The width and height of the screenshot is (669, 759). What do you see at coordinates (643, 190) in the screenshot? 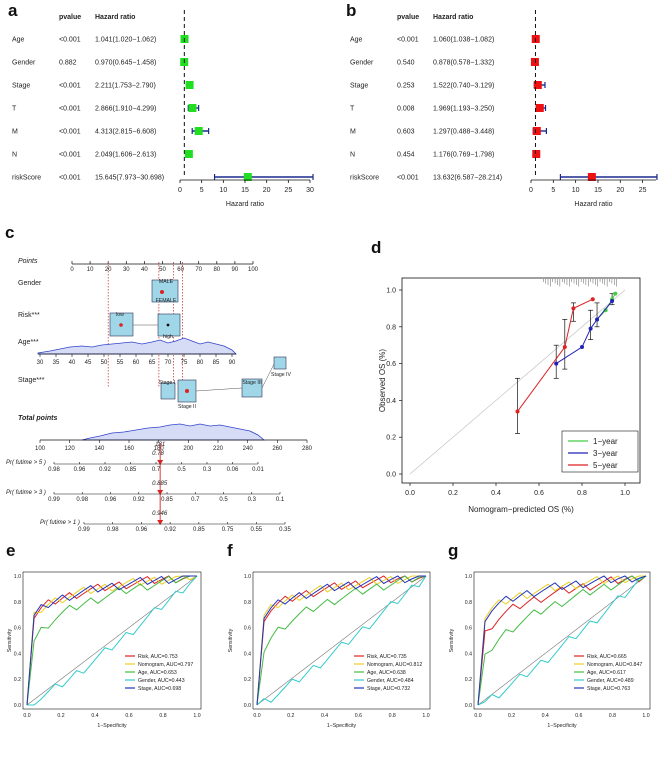
I see `panel_b-x-tick-label: 25` at bounding box center [643, 190].